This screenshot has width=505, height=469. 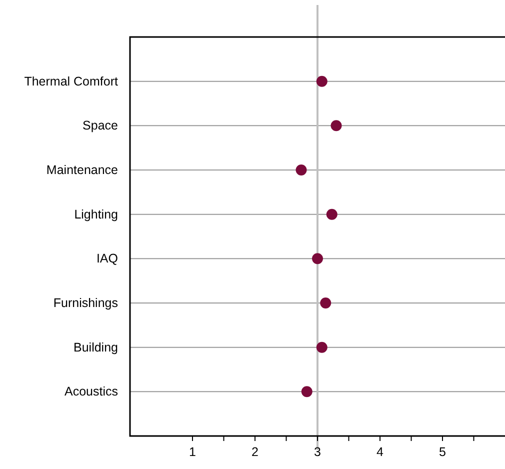 What do you see at coordinates (85, 303) in the screenshot?
I see `y-tick-label: Furnishings` at bounding box center [85, 303].